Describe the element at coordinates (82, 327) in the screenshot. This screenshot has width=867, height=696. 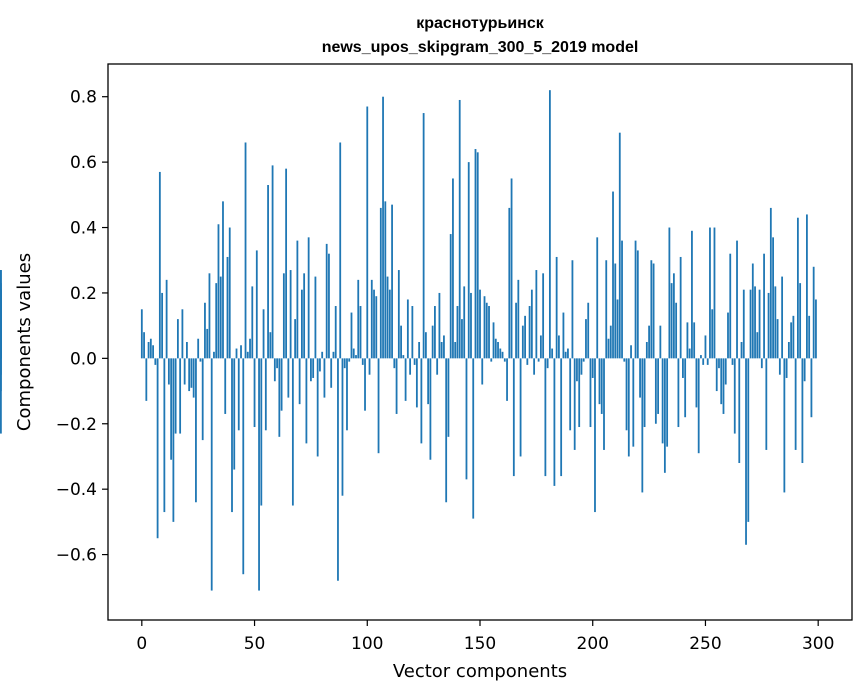
I see `y-axis-ticks: −0.6 −0.4 −0.2 0.0 0.2 0.4 0.6 0.8` at that location.